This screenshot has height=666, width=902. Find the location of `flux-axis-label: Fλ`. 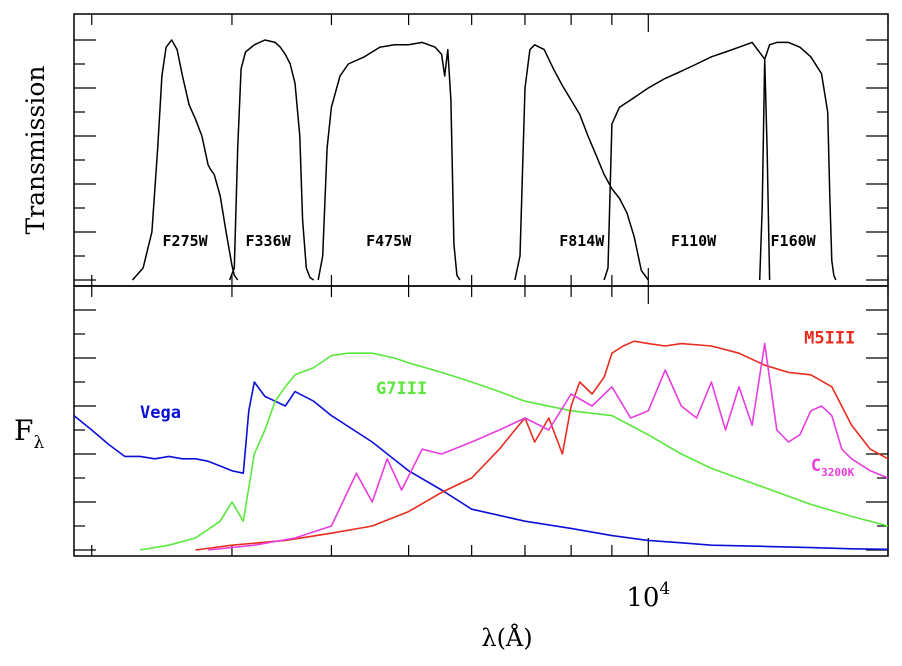

flux-axis-label: Fλ is located at coordinates (29, 433).